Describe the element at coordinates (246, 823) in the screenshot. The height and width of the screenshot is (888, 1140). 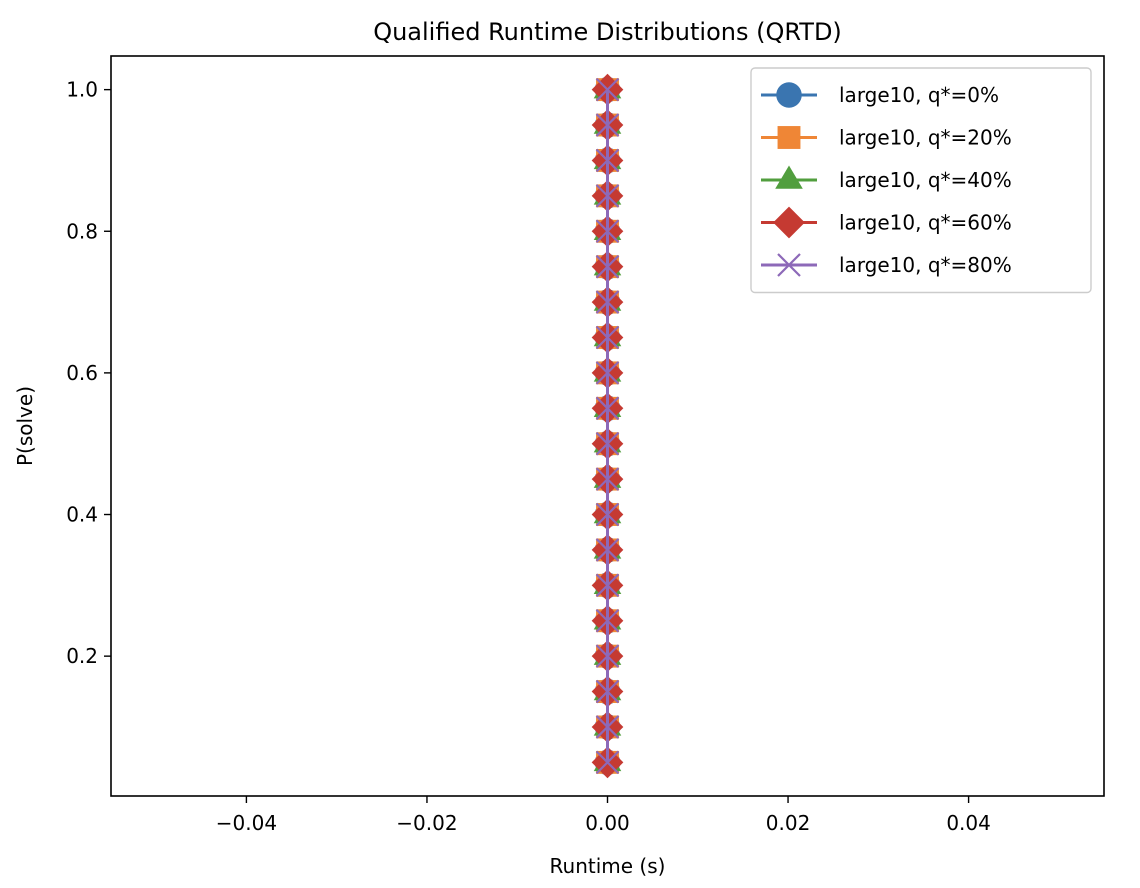
I see `x-tick-label: −0.04` at that location.